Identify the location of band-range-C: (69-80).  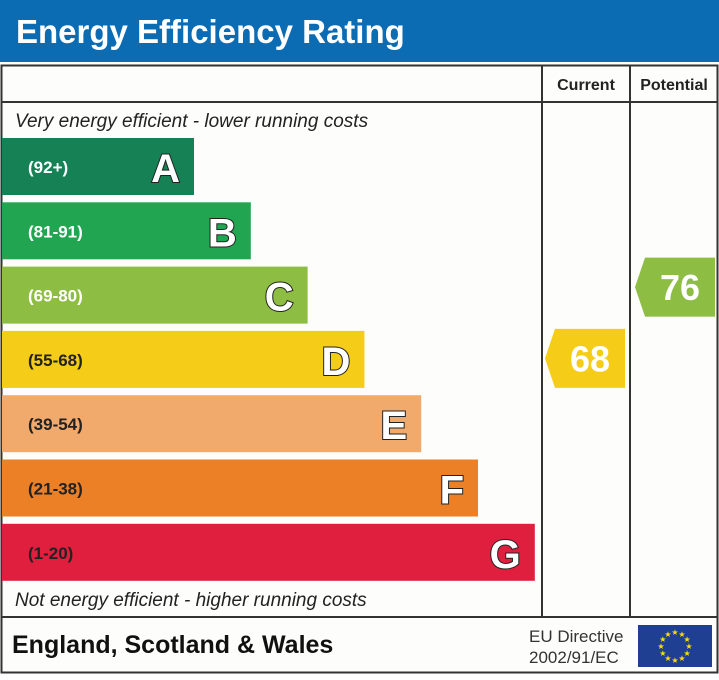
(55, 296).